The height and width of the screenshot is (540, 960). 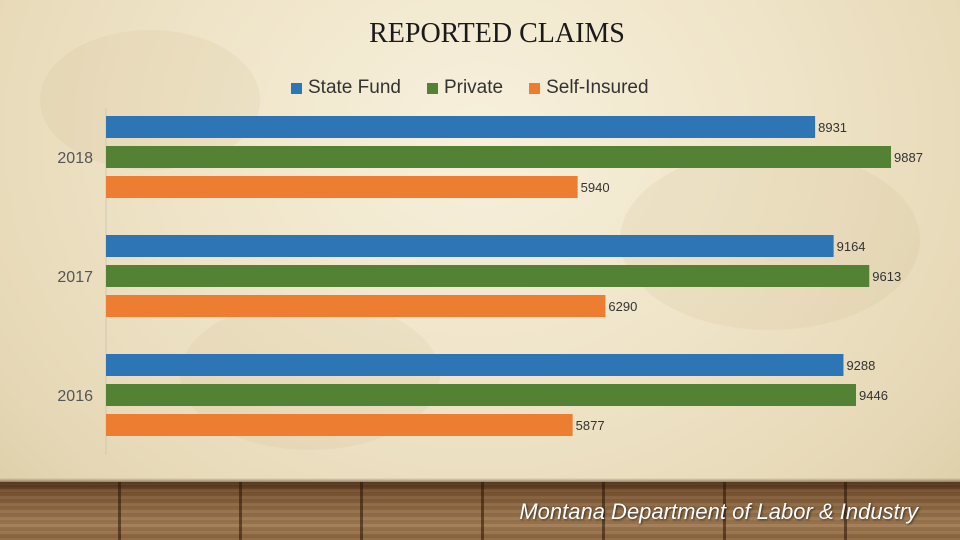 What do you see at coordinates (851, 246) in the screenshot?
I see `data-label: 9164` at bounding box center [851, 246].